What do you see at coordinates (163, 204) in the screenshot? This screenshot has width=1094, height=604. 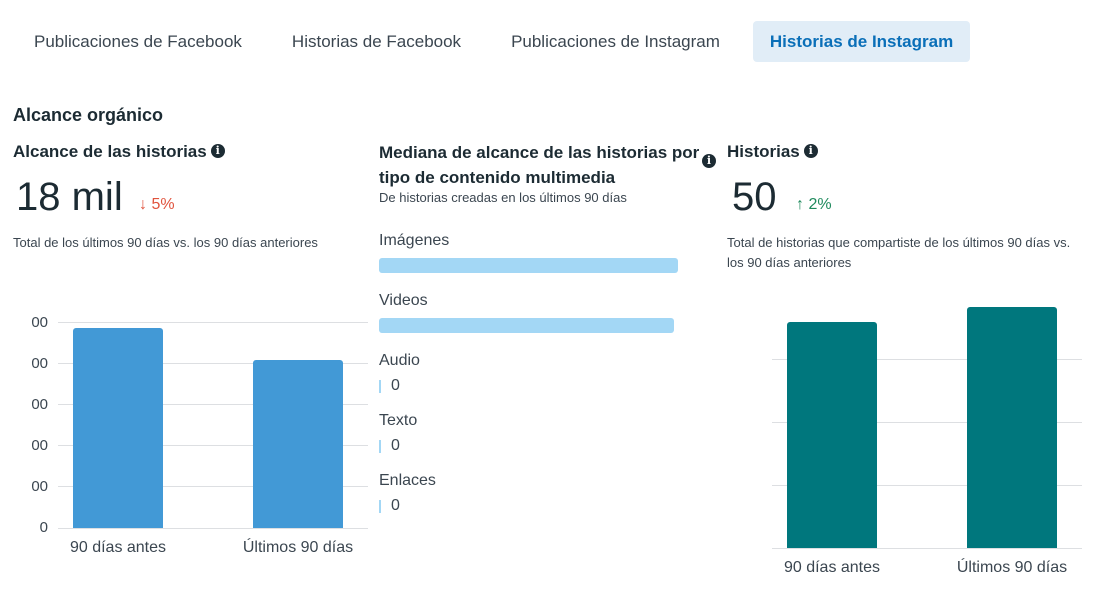 I see `reach-delta-value: 5%` at bounding box center [163, 204].